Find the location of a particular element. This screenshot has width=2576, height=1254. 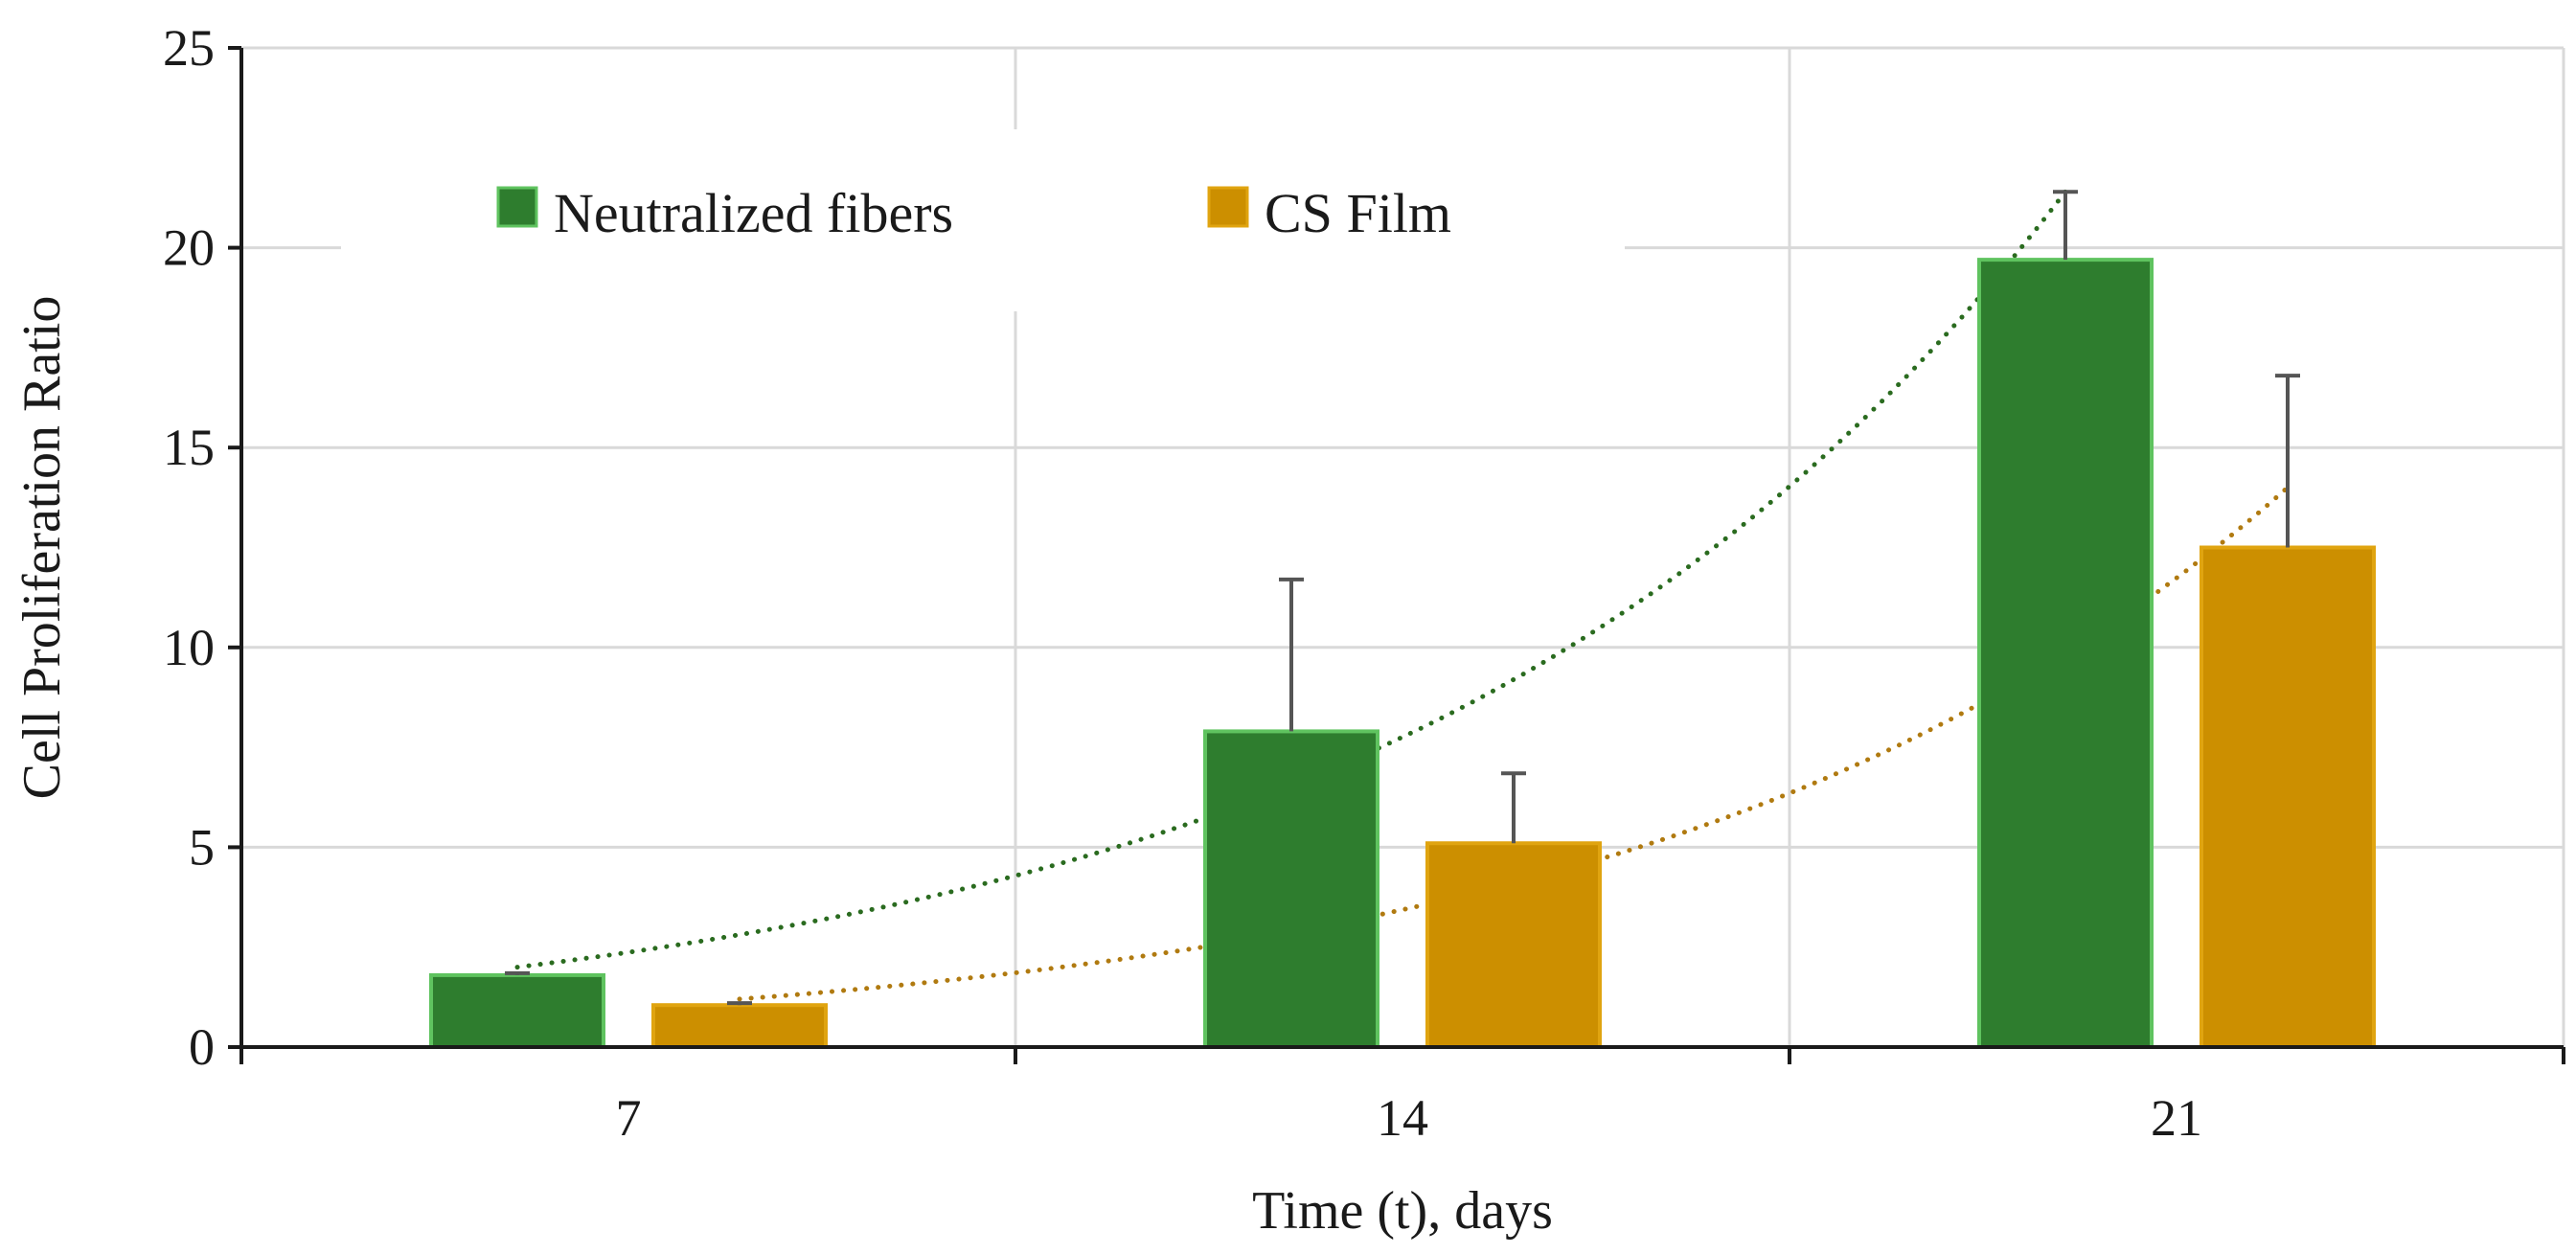

legend: Neutralized fibers CS Film is located at coordinates (983, 220).